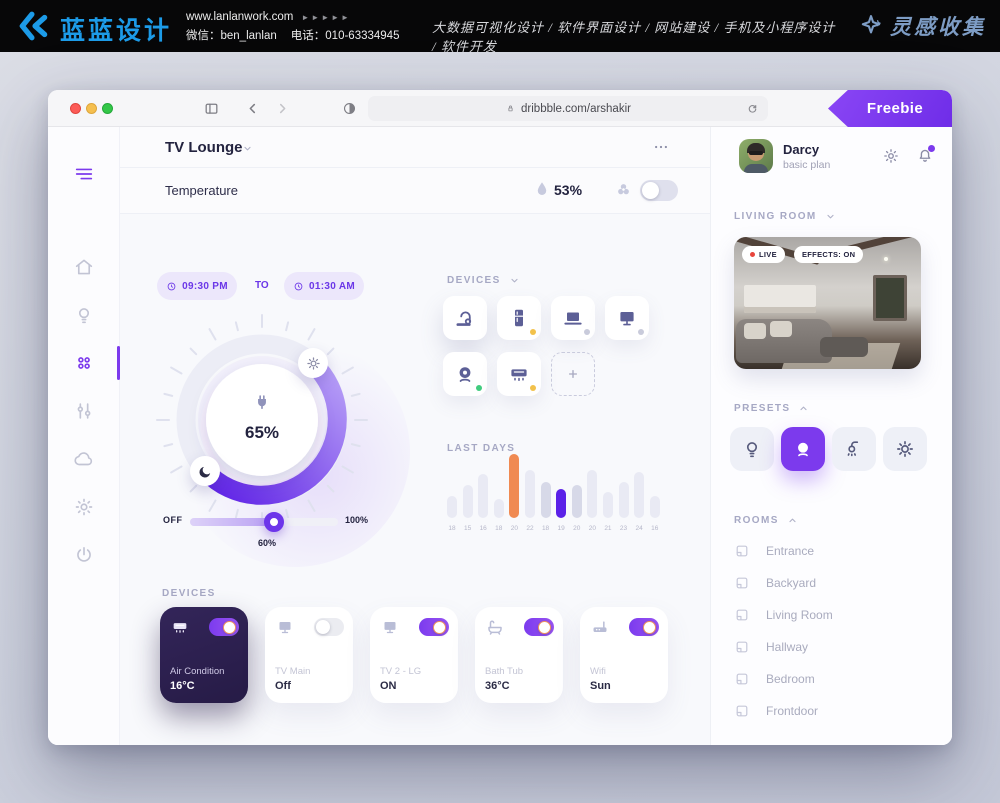 Image resolution: width=1000 pixels, height=803 pixels. I want to click on moon-icon, so click(205, 471).